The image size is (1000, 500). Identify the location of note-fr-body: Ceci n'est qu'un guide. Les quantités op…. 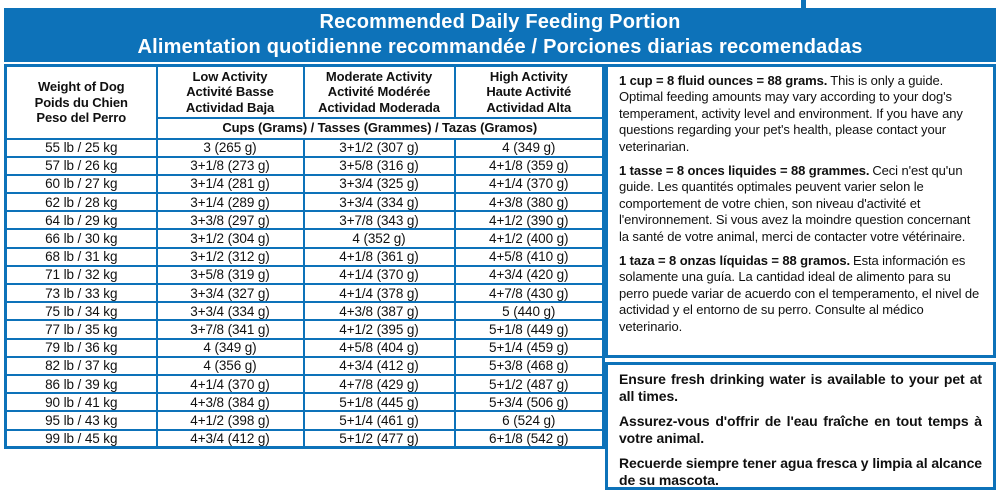
(795, 203).